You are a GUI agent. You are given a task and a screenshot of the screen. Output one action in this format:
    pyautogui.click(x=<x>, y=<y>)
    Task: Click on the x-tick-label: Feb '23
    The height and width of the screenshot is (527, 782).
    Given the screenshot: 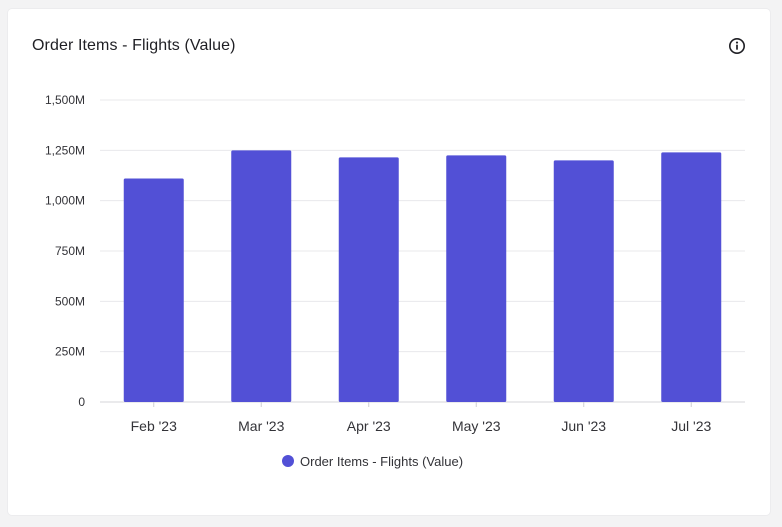 What is the action you would take?
    pyautogui.click(x=154, y=426)
    